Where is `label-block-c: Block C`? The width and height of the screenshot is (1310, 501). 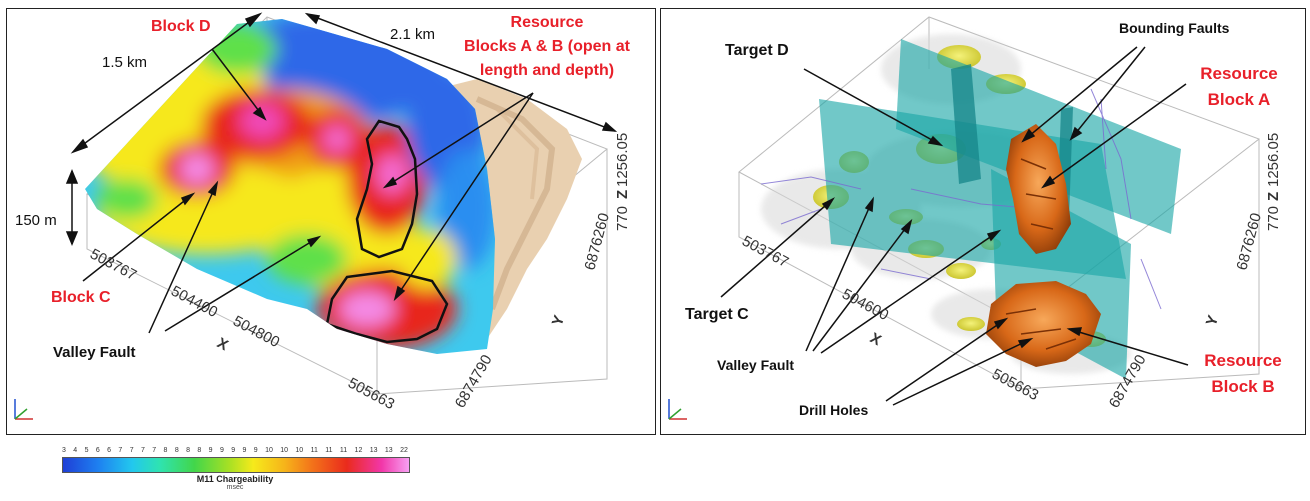
label-block-c: Block C is located at coordinates (81, 297).